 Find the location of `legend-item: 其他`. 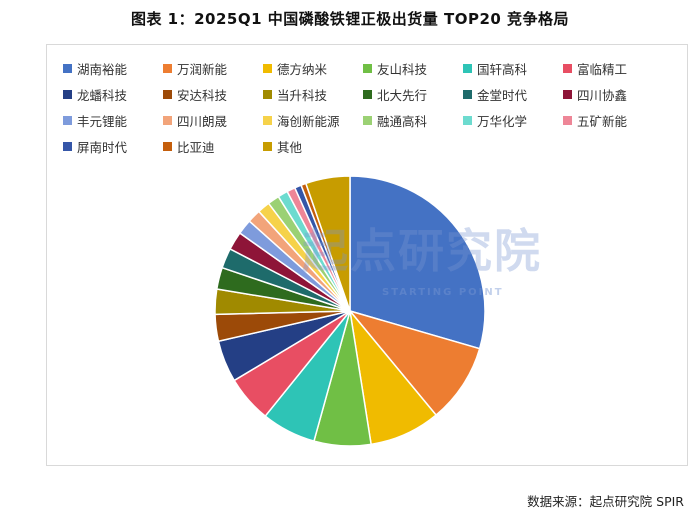

legend-item: 其他 is located at coordinates (313, 146).